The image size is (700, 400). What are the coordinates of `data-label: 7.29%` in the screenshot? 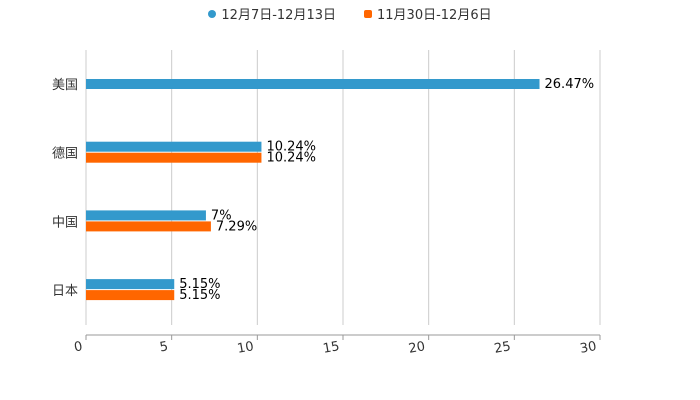 It's located at (236, 226).